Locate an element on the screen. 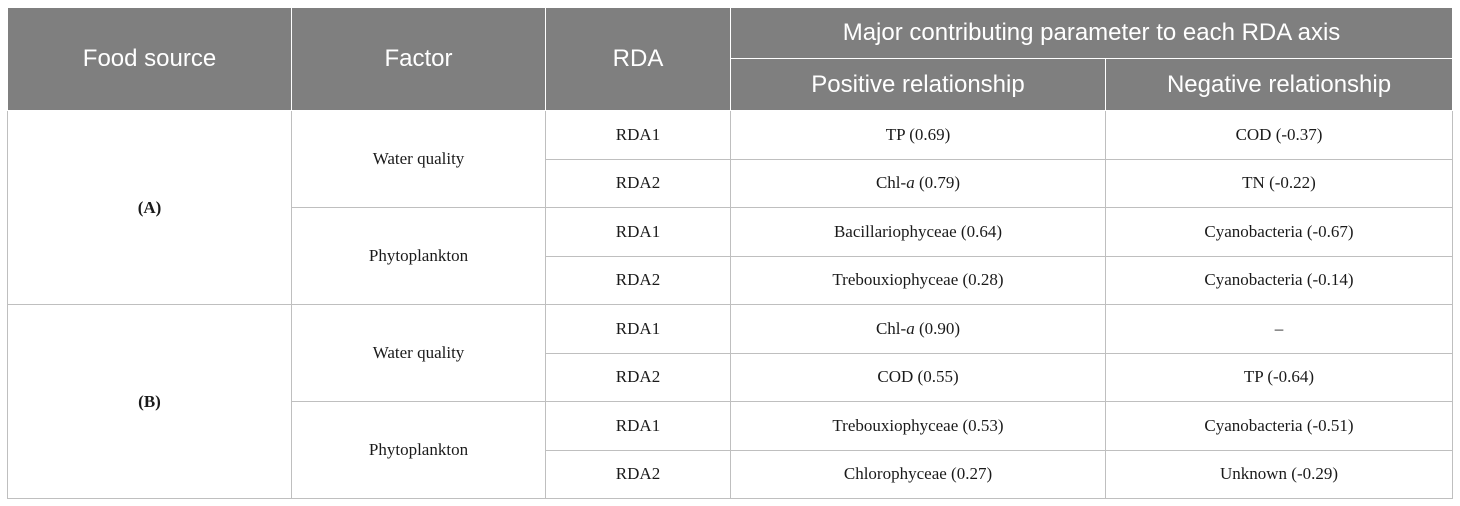 This screenshot has height=506, width=1460. header-negative-relationship: Negative relationship is located at coordinates (1279, 84).